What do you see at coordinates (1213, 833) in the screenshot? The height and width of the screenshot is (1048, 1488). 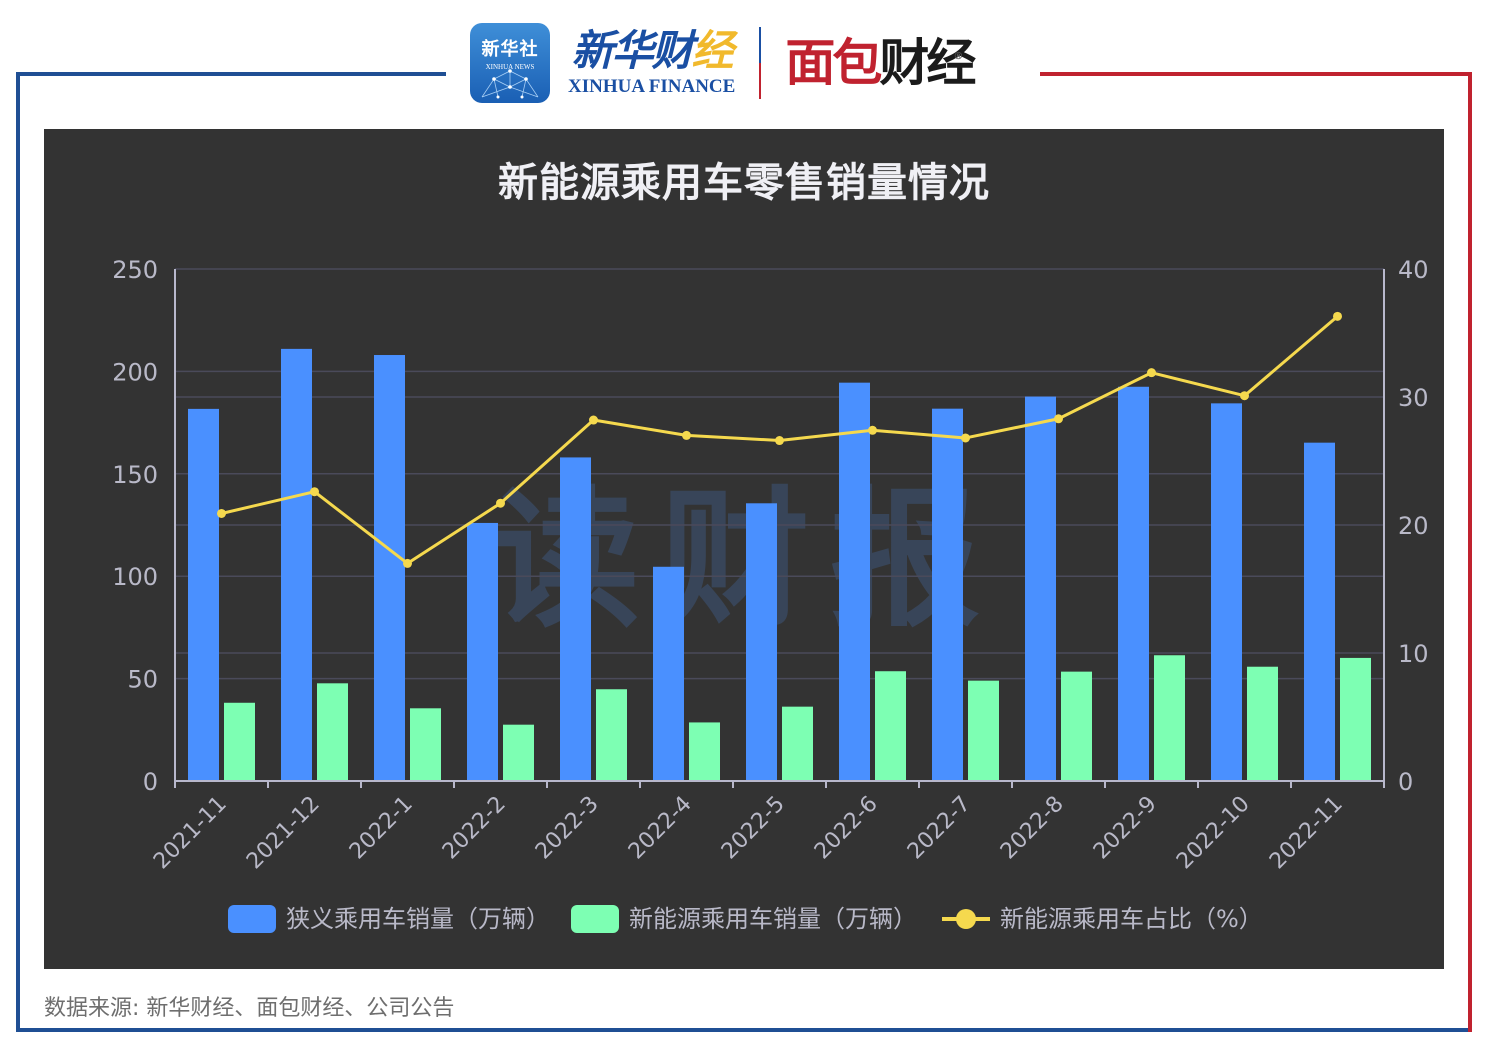 I see `x-tick-label: 2022-10` at bounding box center [1213, 833].